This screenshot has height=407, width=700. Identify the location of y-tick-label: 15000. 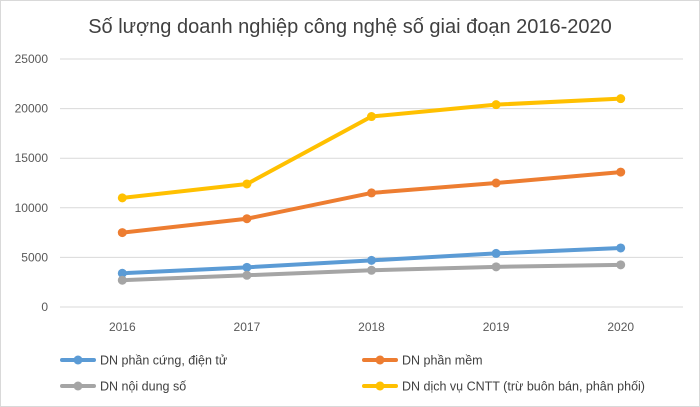
(32, 158).